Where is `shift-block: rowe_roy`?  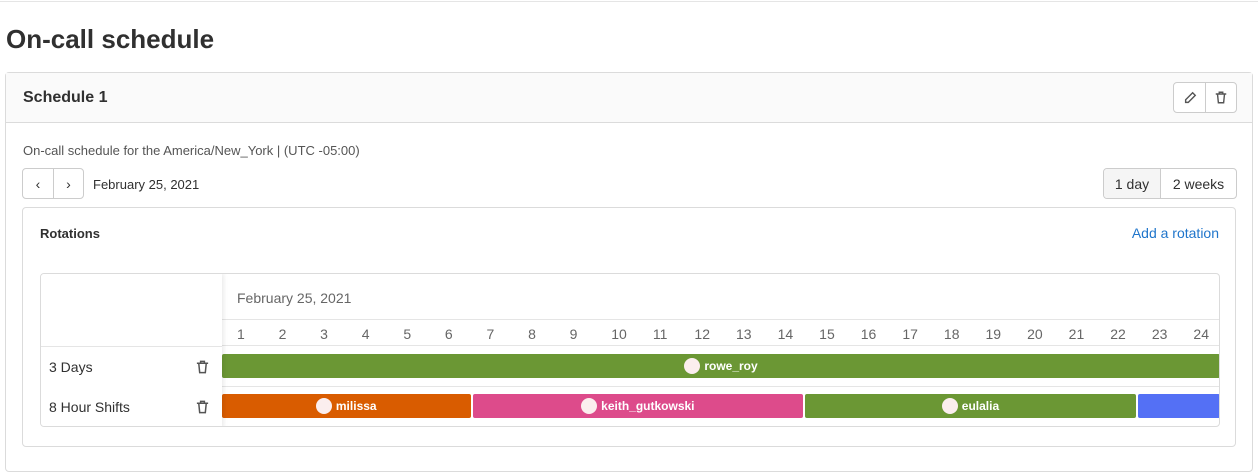 shift-block: rowe_roy is located at coordinates (720, 366).